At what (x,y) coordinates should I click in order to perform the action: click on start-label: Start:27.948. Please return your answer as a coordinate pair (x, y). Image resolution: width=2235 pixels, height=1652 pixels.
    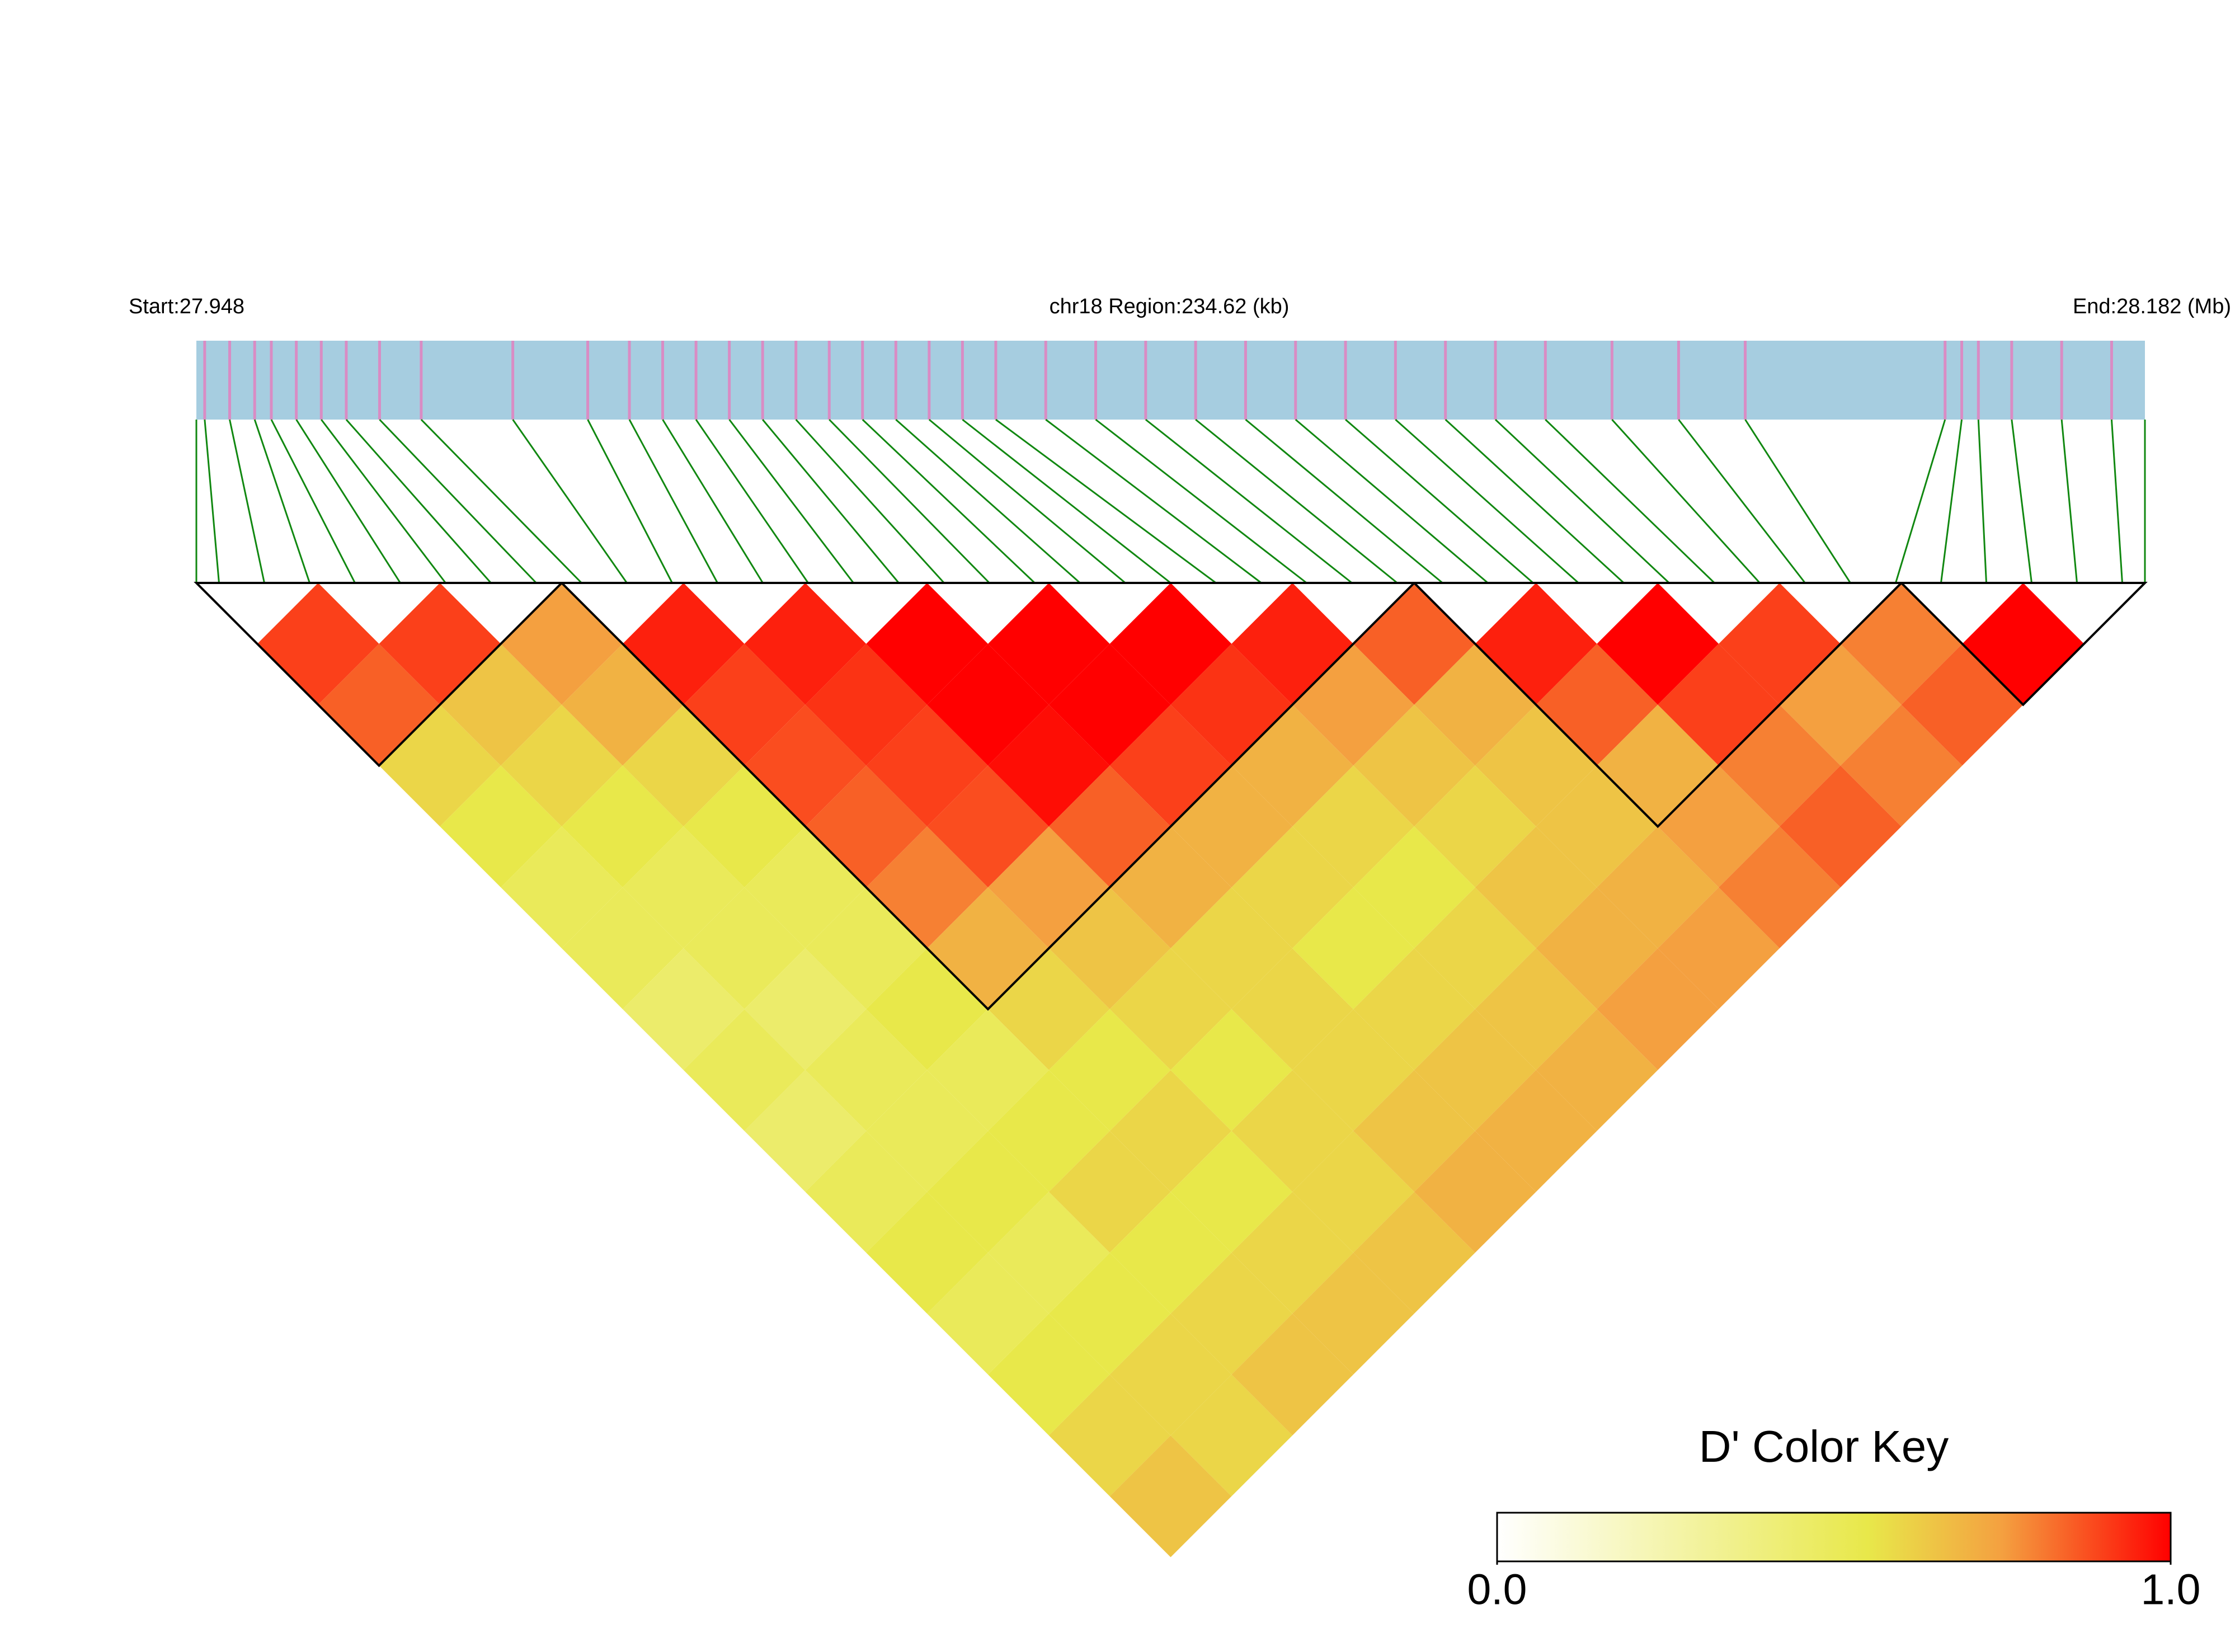
    Looking at the image, I should click on (186, 306).